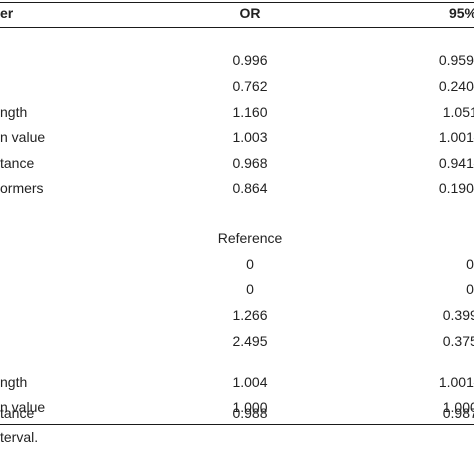 The image size is (474, 474). Describe the element at coordinates (456, 60) in the screenshot. I see `row-ci: 0.959–1.0` at that location.